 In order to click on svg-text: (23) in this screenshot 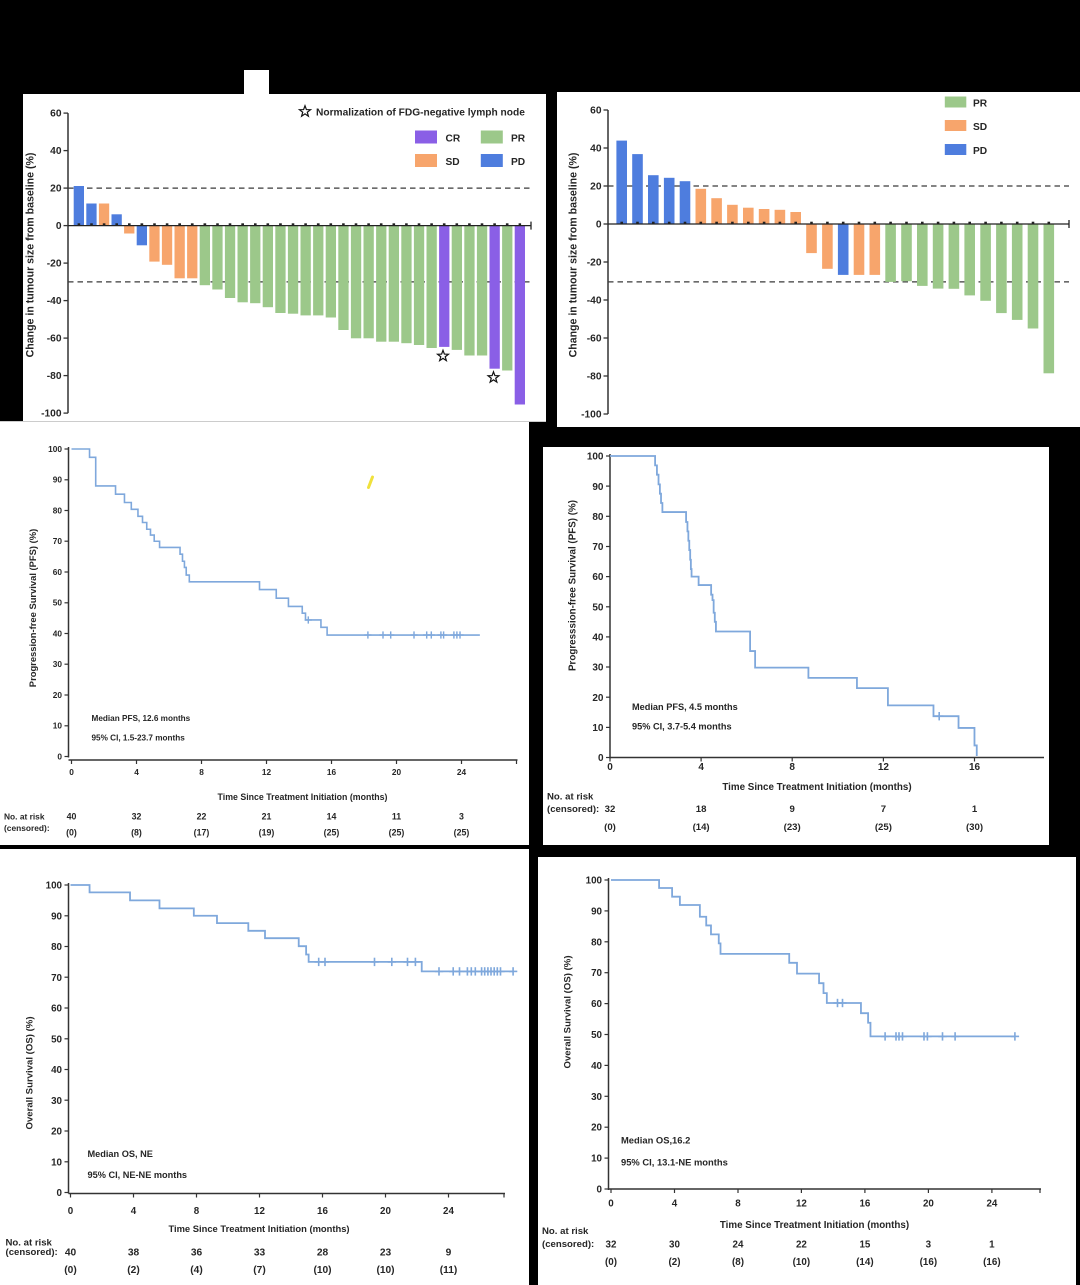, I will do `click(792, 827)`.